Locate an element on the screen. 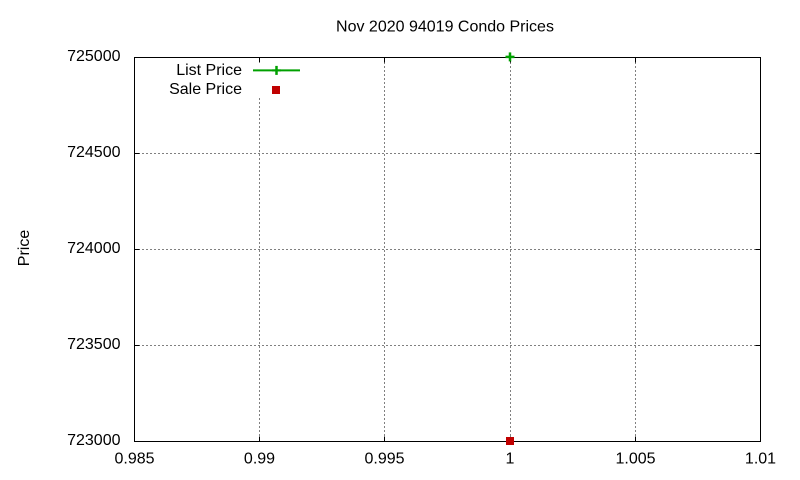 The height and width of the screenshot is (480, 800). svg-text: 1 is located at coordinates (510, 459).